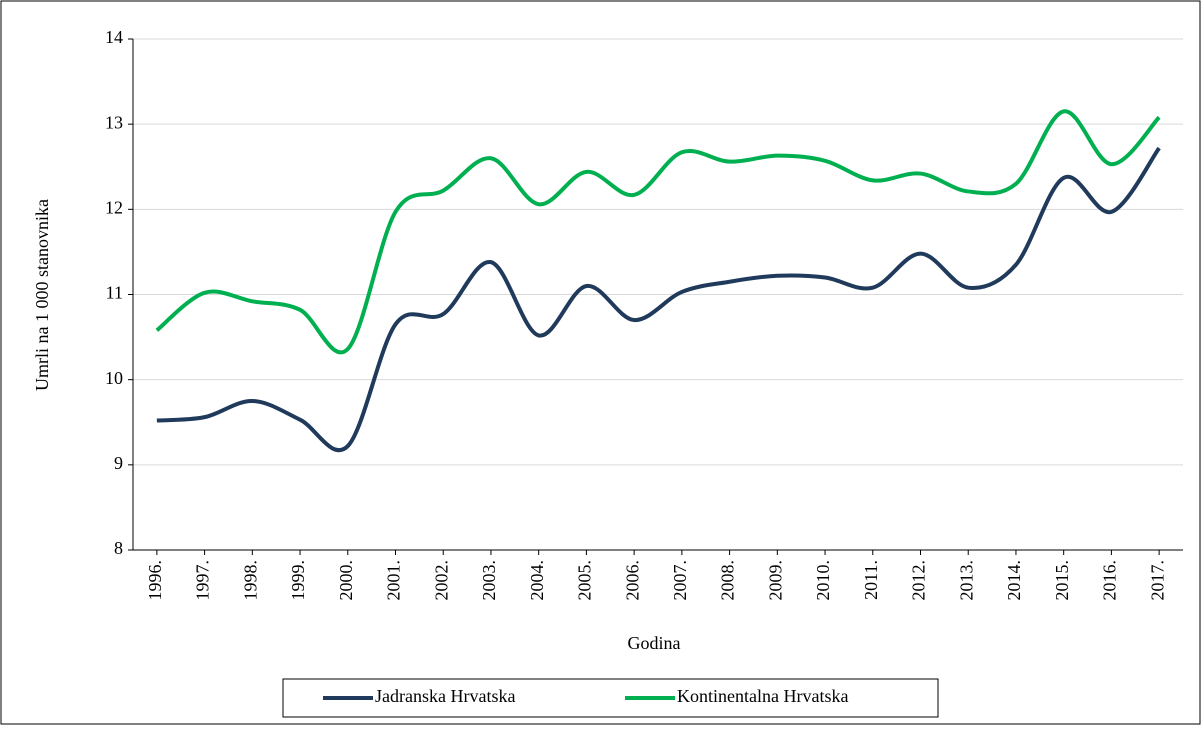 The image size is (1202, 731). Describe the element at coordinates (1157, 580) in the screenshot. I see `x-tick-label: 2017.` at that location.